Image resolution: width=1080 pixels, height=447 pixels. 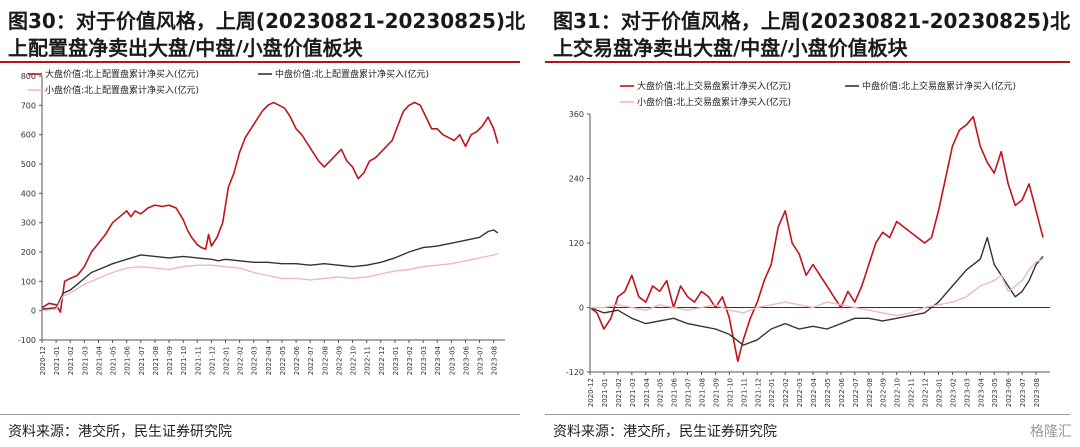 I want to click on y-tick-label: 400, so click(x=28, y=193).